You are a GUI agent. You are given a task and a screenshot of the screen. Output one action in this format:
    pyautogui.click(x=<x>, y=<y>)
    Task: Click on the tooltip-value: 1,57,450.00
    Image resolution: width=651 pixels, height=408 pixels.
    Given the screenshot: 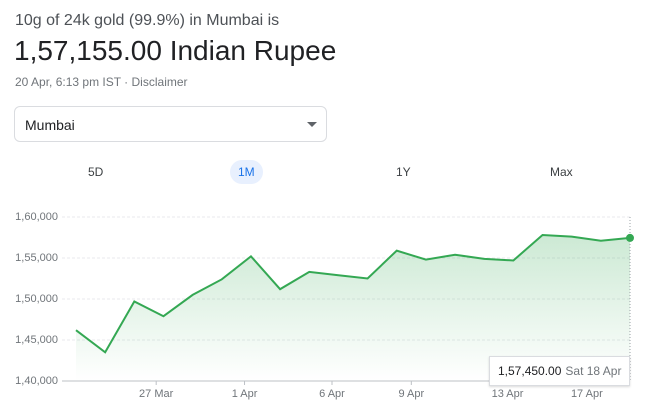 What is the action you would take?
    pyautogui.click(x=530, y=371)
    